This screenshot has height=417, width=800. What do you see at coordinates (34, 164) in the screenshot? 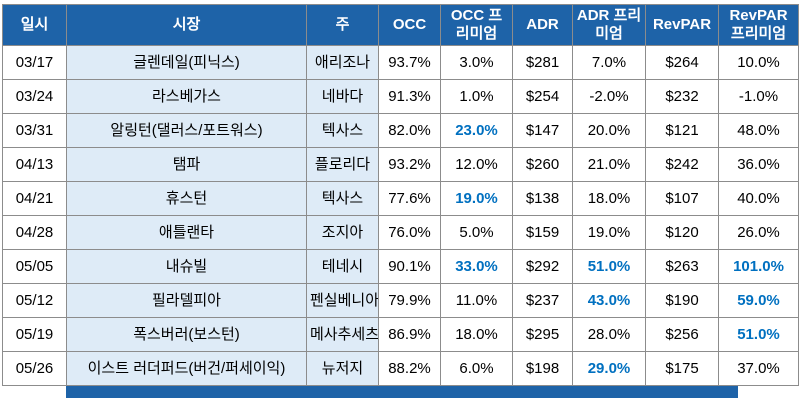
I see `date-cell: 04/13` at bounding box center [34, 164].